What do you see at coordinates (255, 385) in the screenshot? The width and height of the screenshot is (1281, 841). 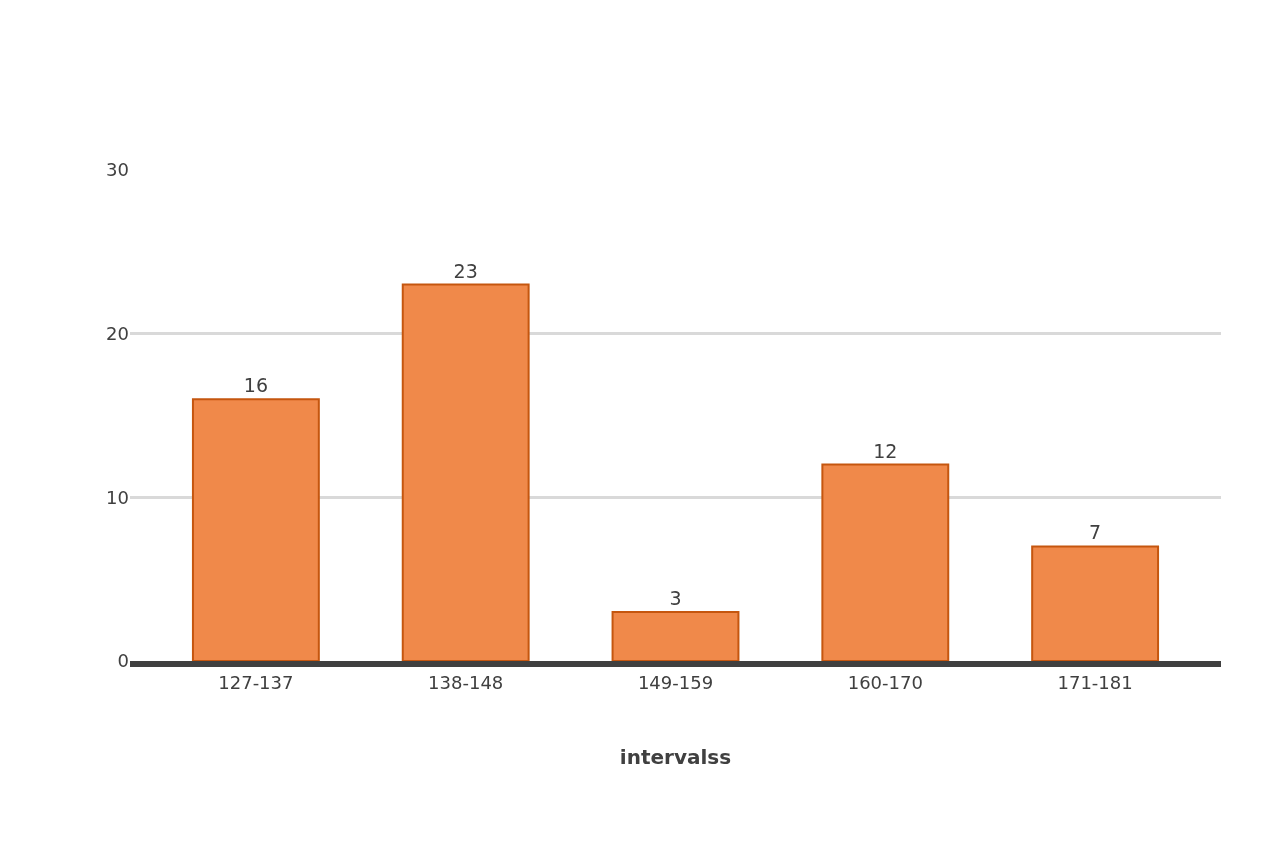 I see `data-label: 16` at bounding box center [255, 385].